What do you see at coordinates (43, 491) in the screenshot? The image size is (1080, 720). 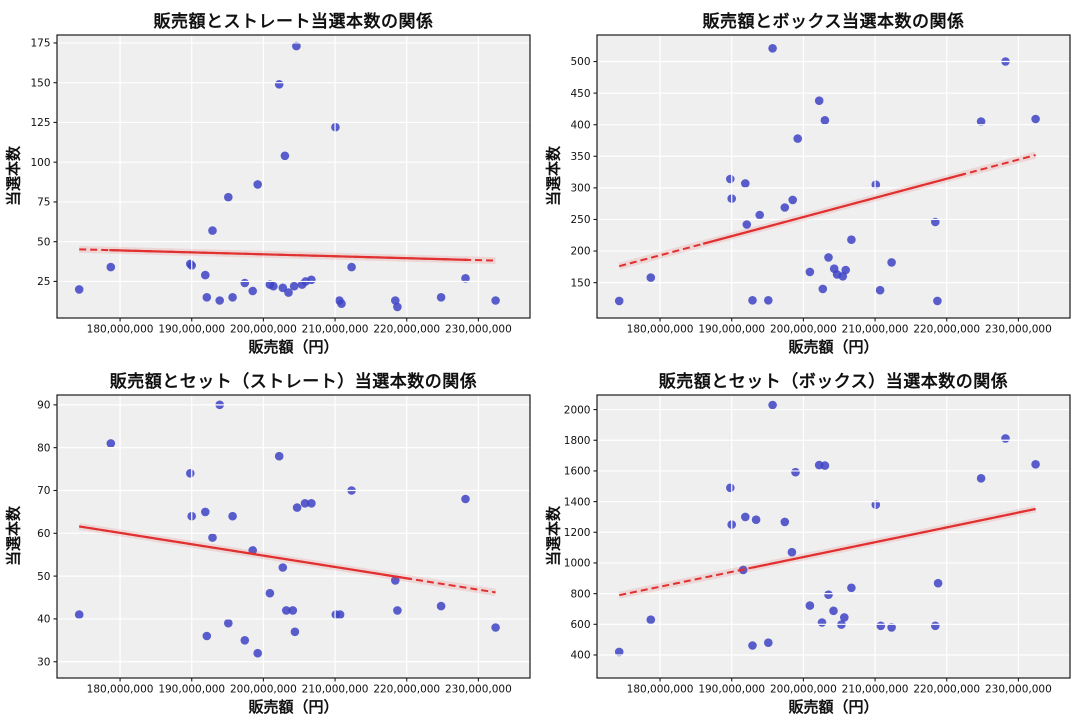 I see `y-tick-label: 70` at bounding box center [43, 491].